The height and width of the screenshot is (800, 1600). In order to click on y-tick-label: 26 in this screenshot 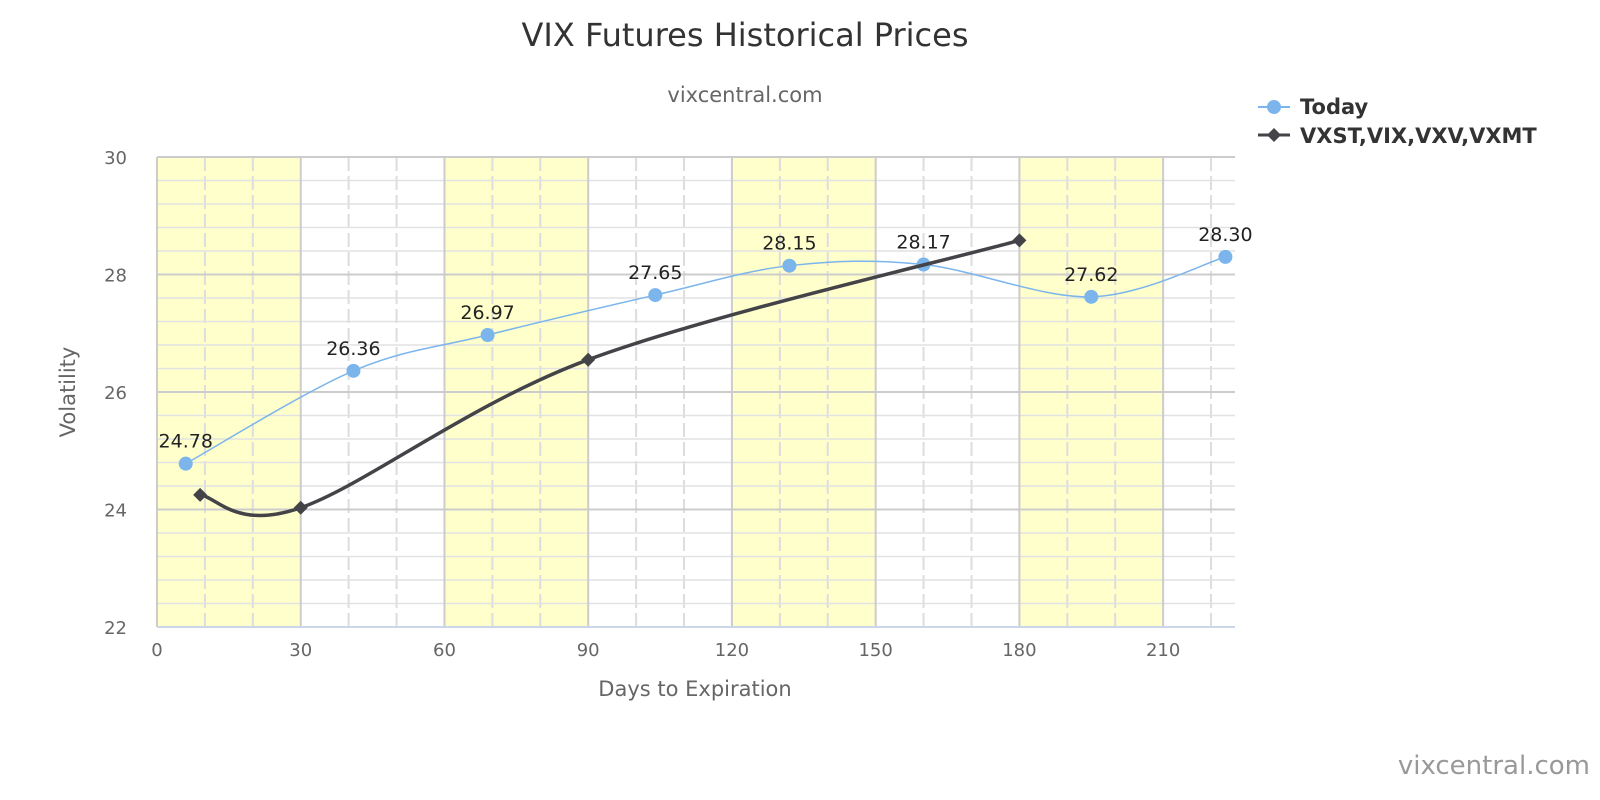, I will do `click(115, 393)`.